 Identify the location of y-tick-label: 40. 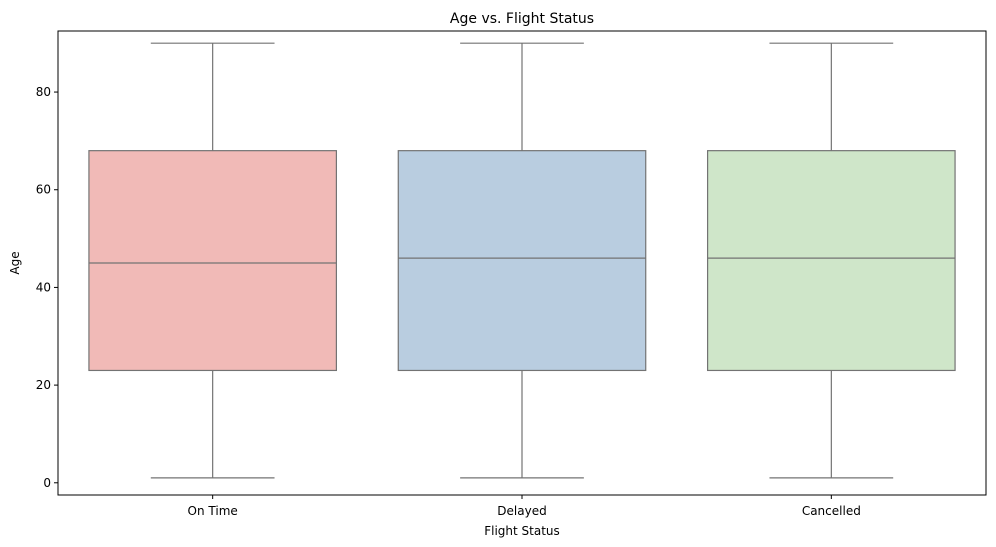
(43, 287).